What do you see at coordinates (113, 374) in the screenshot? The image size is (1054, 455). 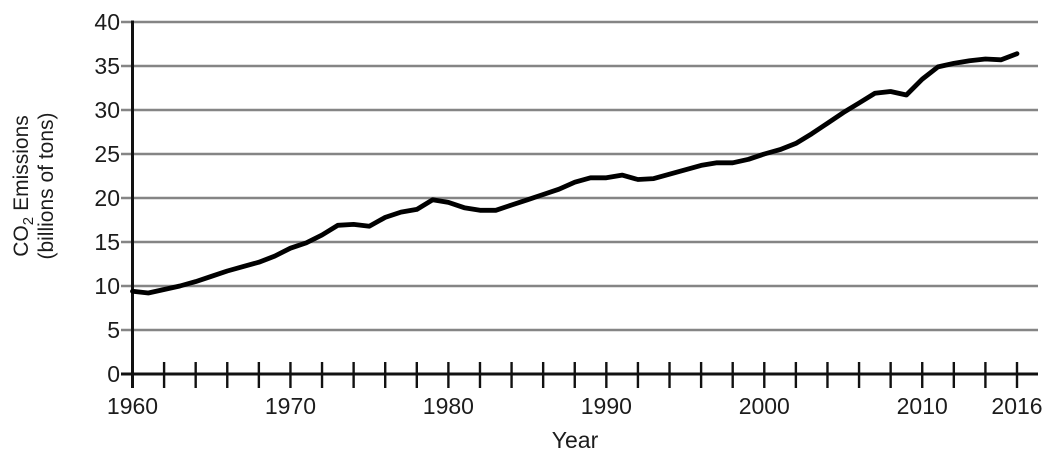 I see `y-tick-label-0: 0` at bounding box center [113, 374].